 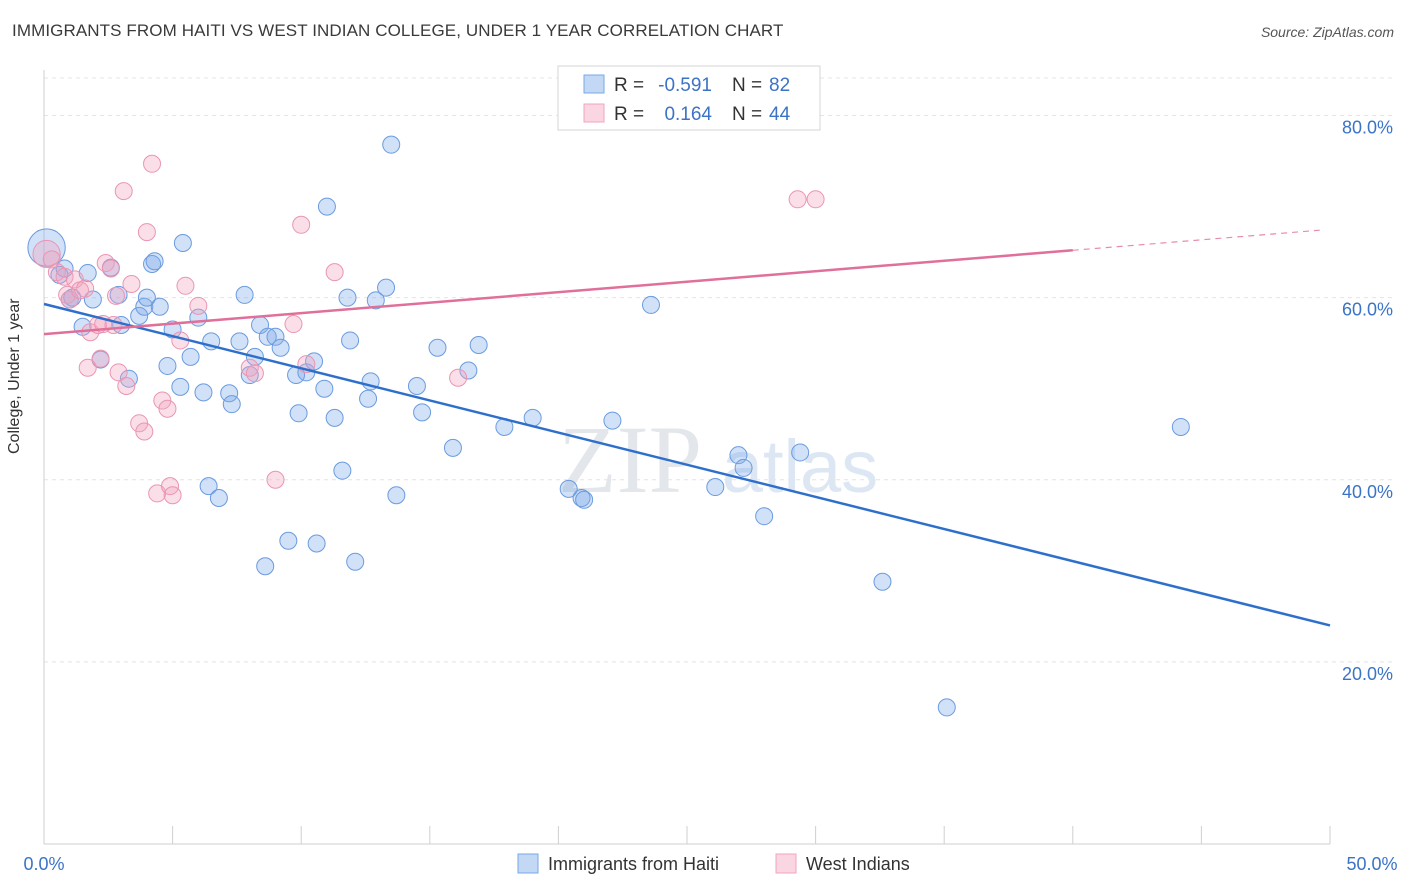 What do you see at coordinates (780, 114) in the screenshot?
I see `stats-n-value: 44` at bounding box center [780, 114].